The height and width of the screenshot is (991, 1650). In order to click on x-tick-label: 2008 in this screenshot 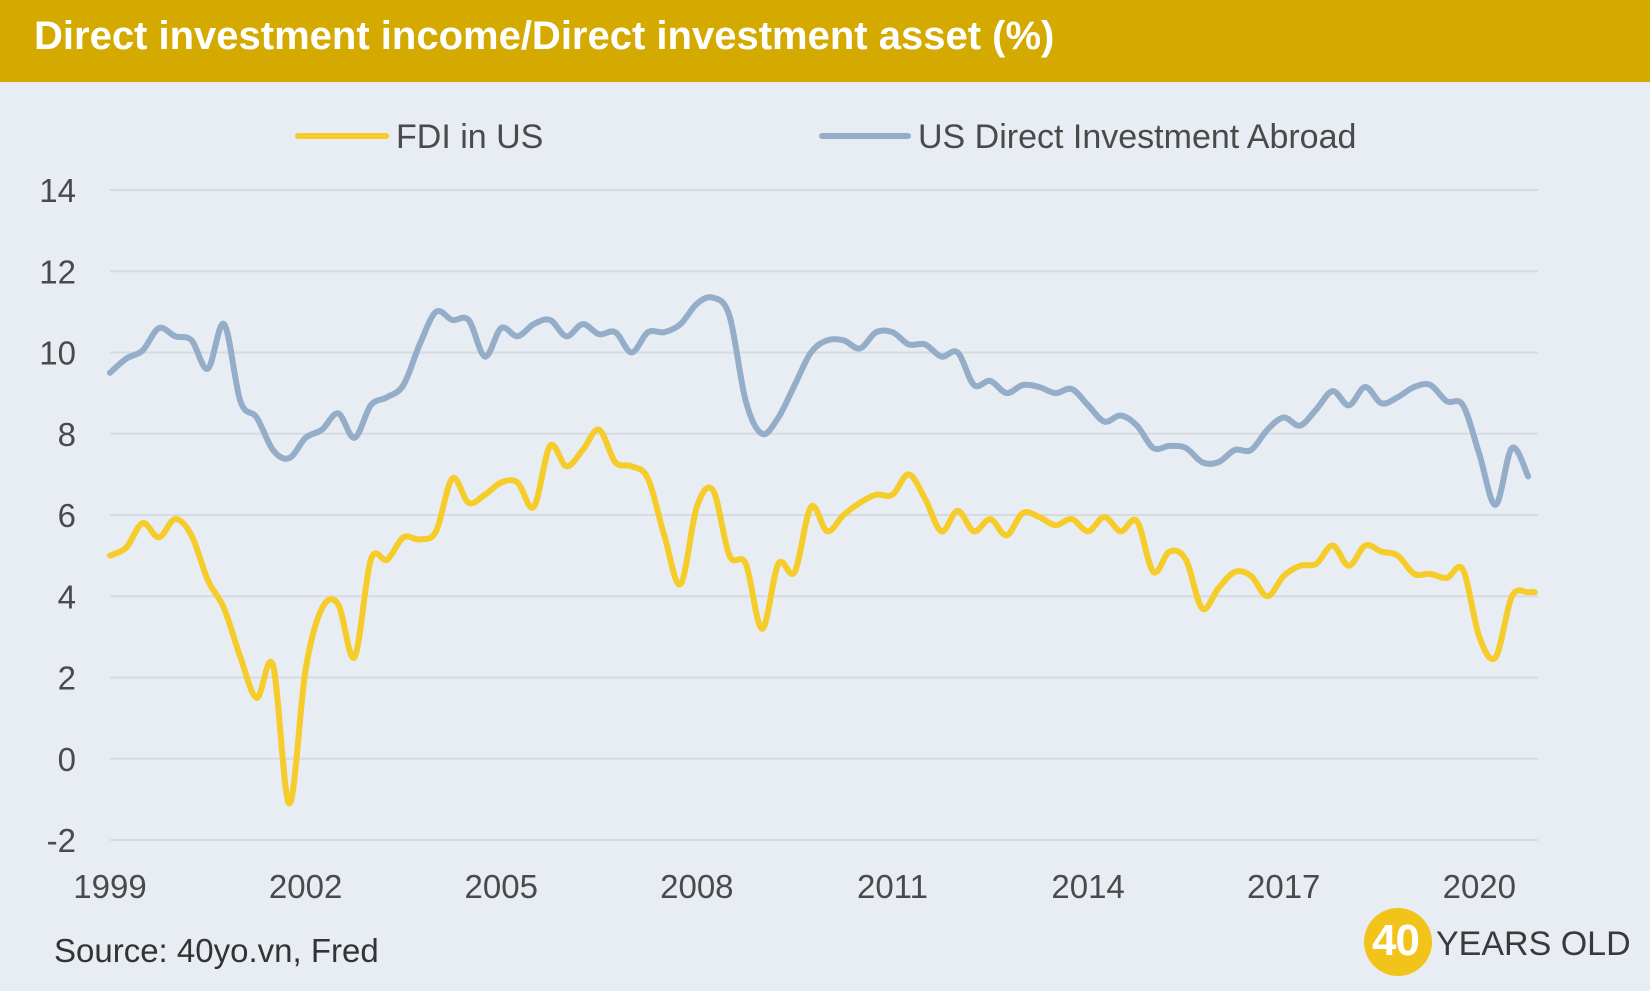, I will do `click(696, 886)`.